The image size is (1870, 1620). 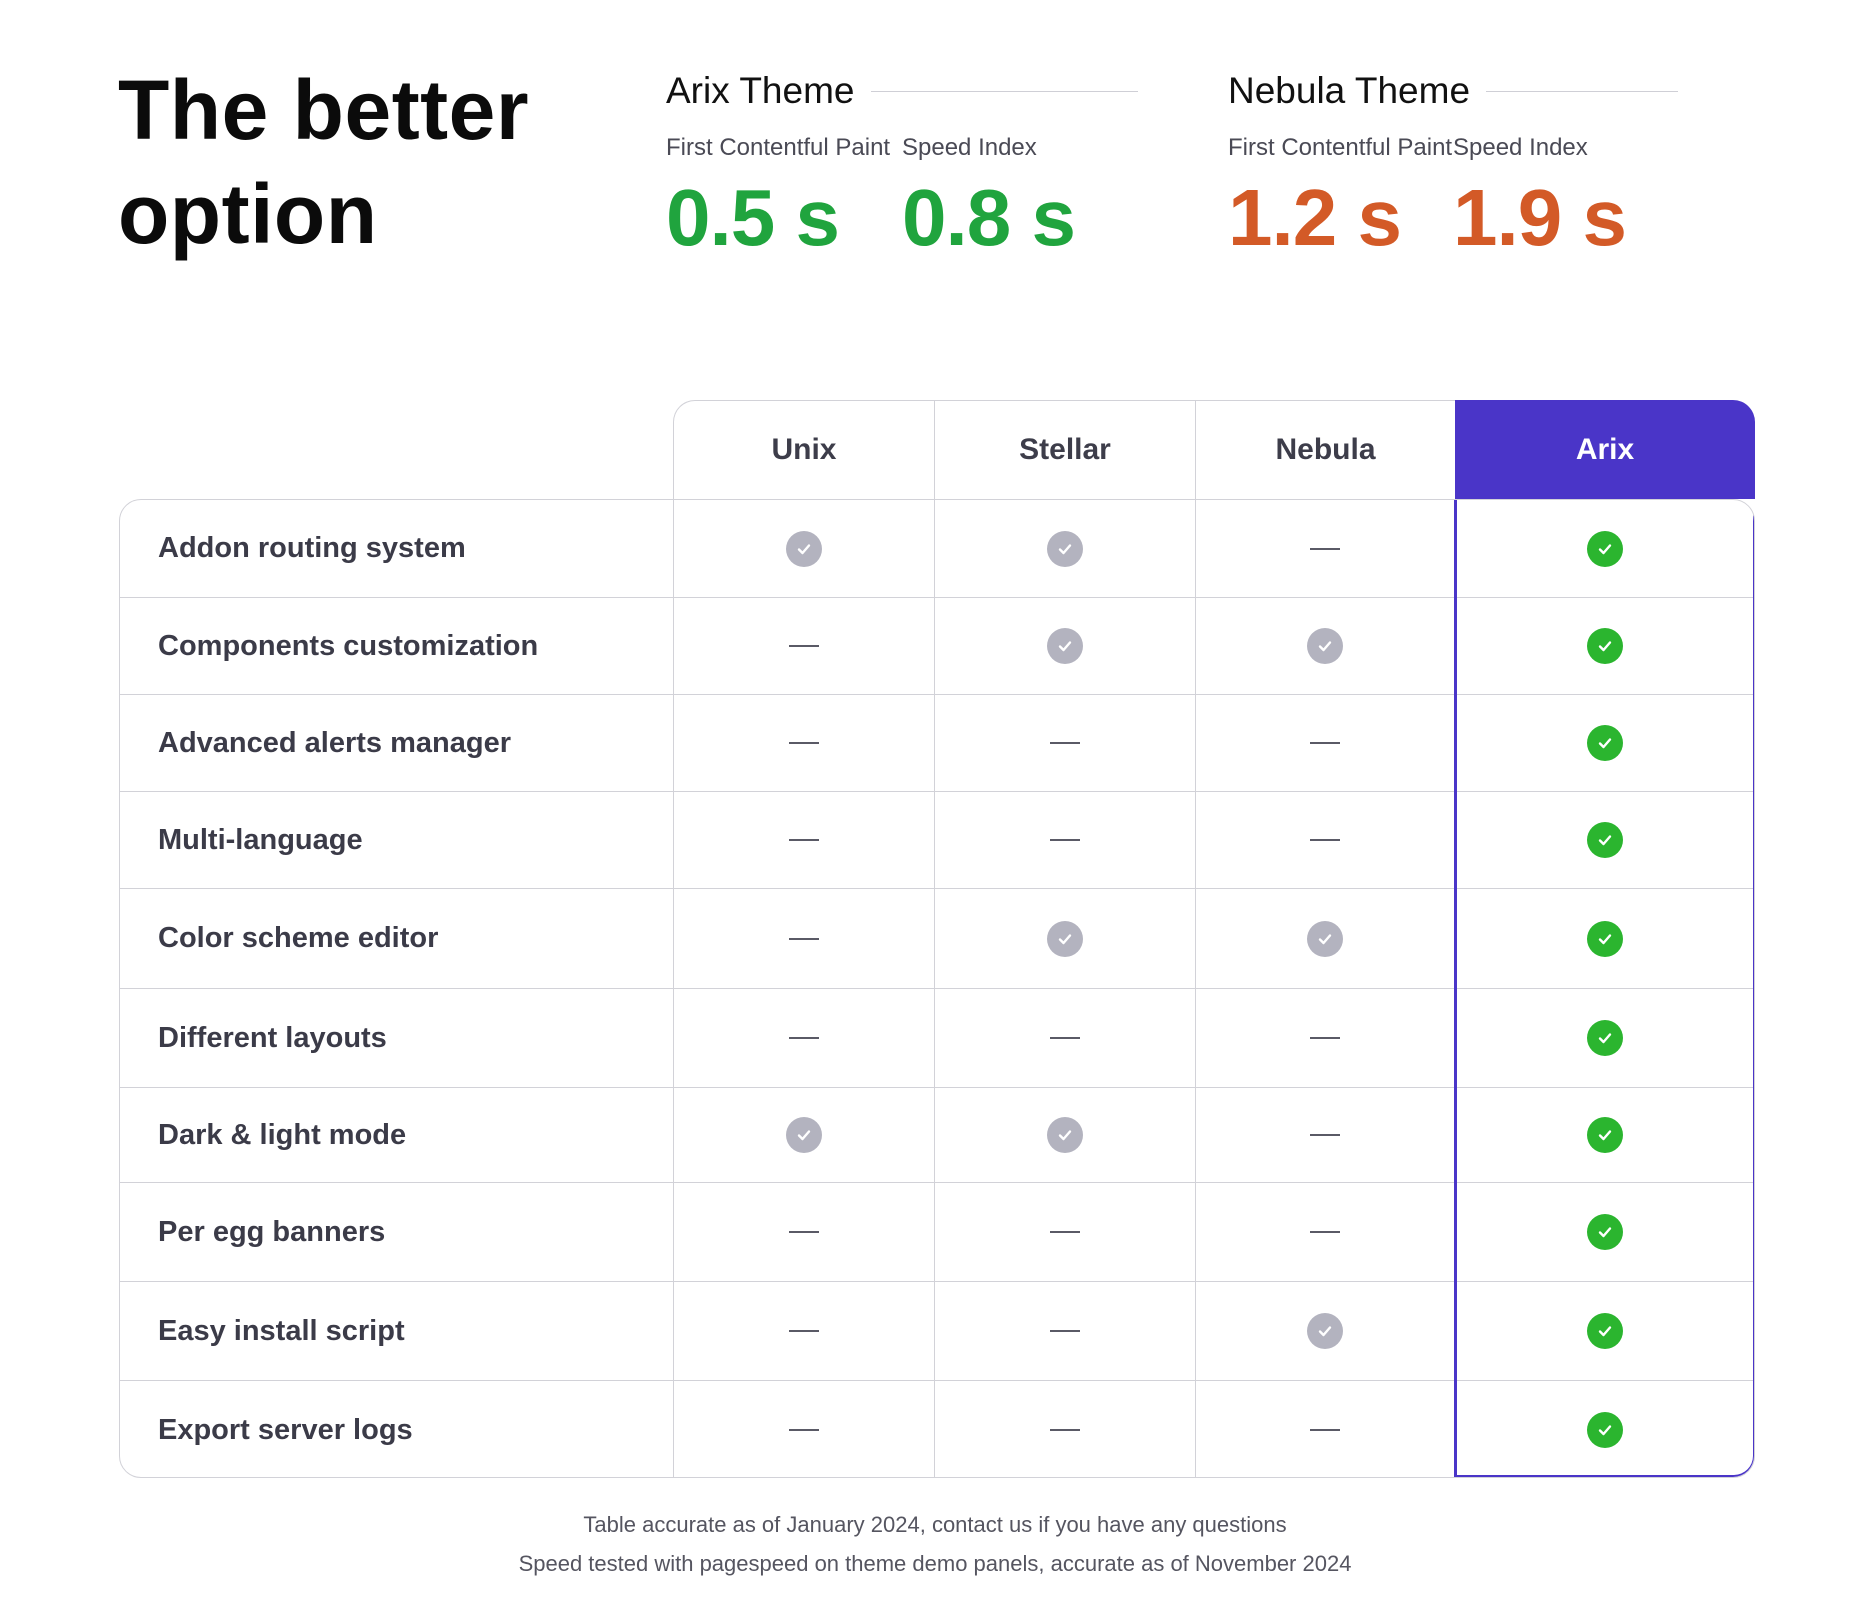 I want to click on column-header-unix: Unix, so click(x=803, y=449).